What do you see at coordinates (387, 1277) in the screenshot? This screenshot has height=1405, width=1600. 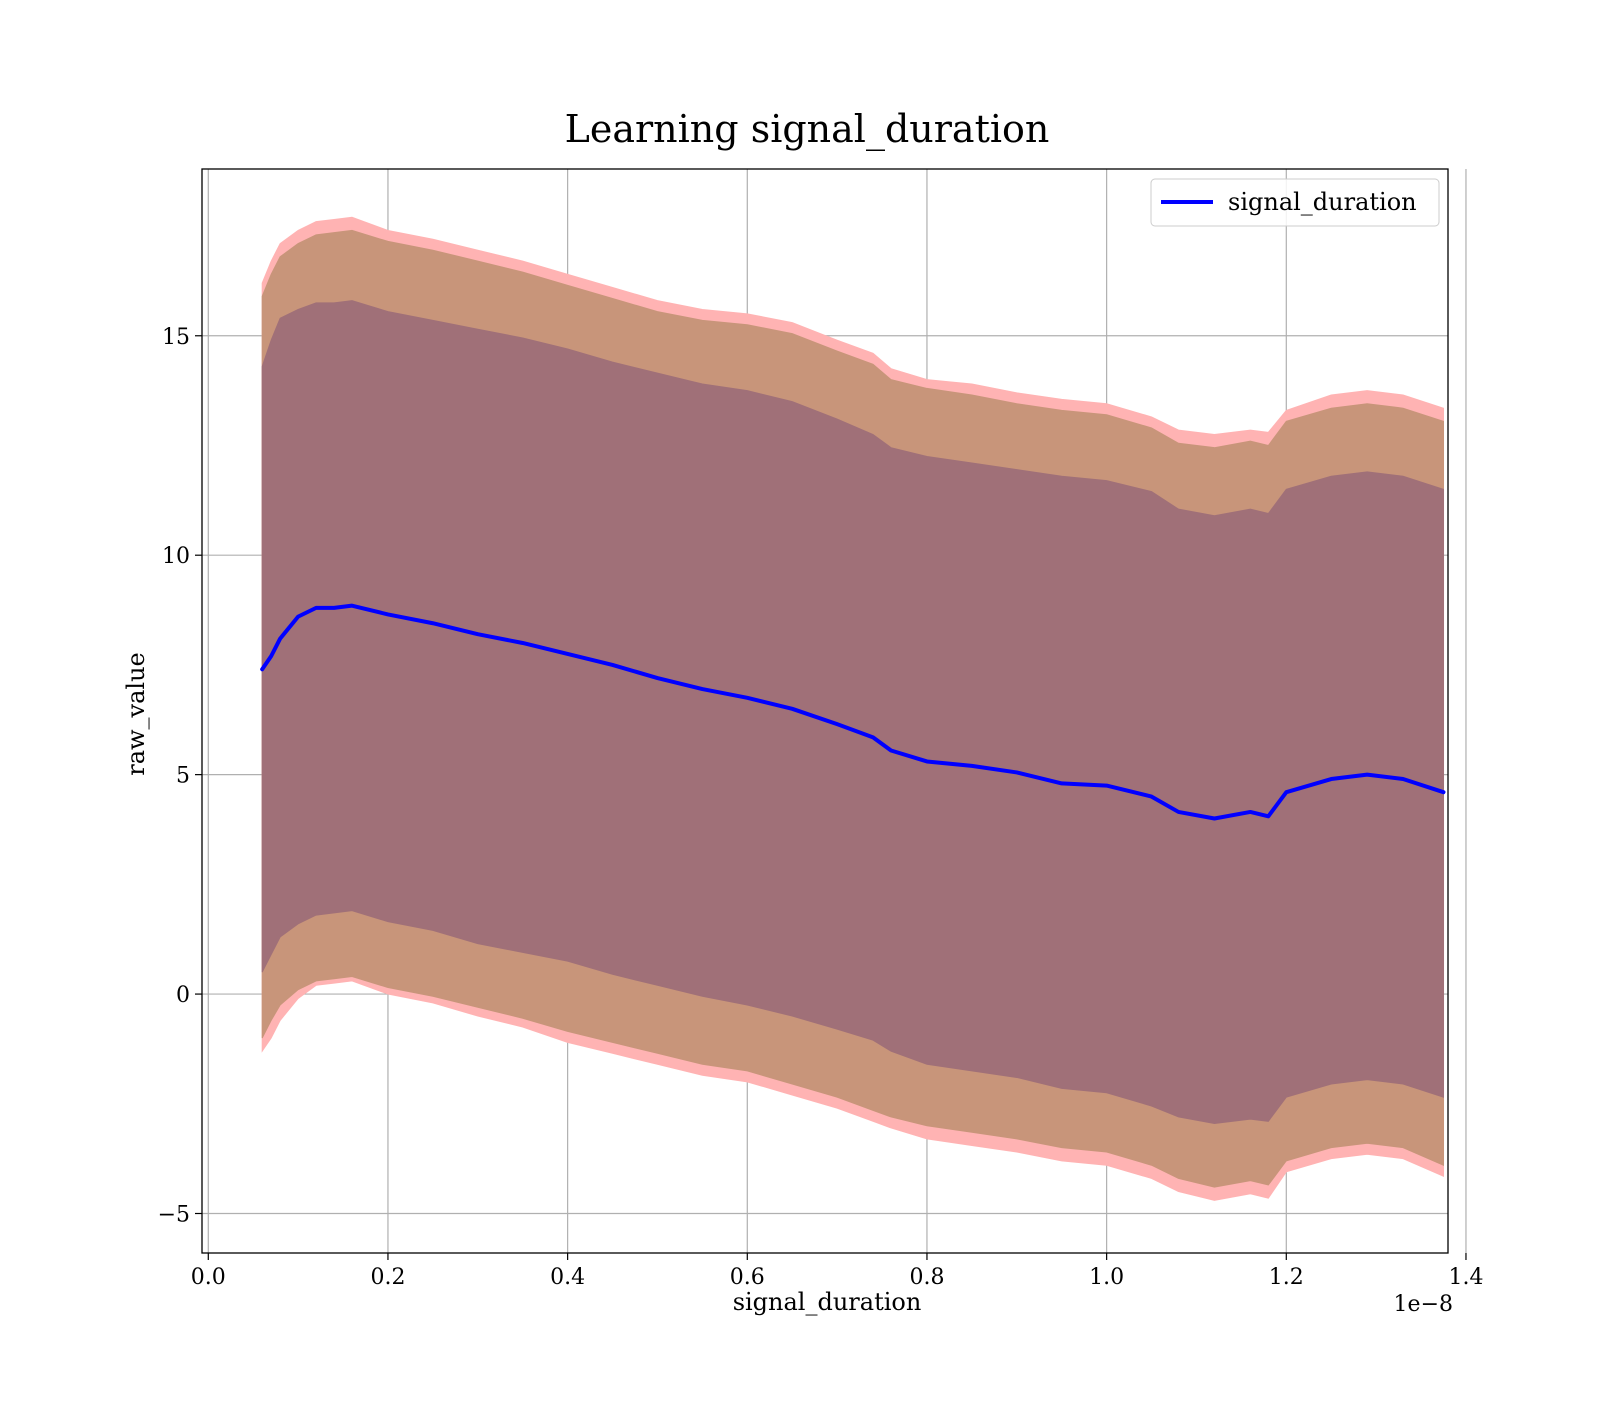 I see `x-tick-label: 0.2` at bounding box center [387, 1277].